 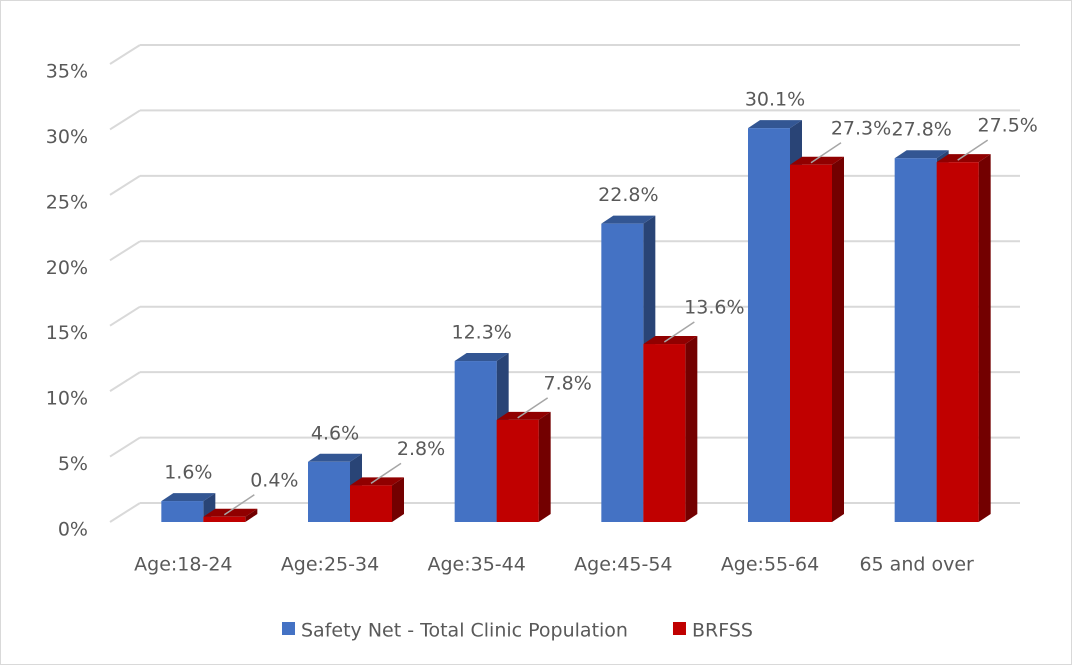 What do you see at coordinates (274, 480) in the screenshot?
I see `data-label: 0.4%` at bounding box center [274, 480].